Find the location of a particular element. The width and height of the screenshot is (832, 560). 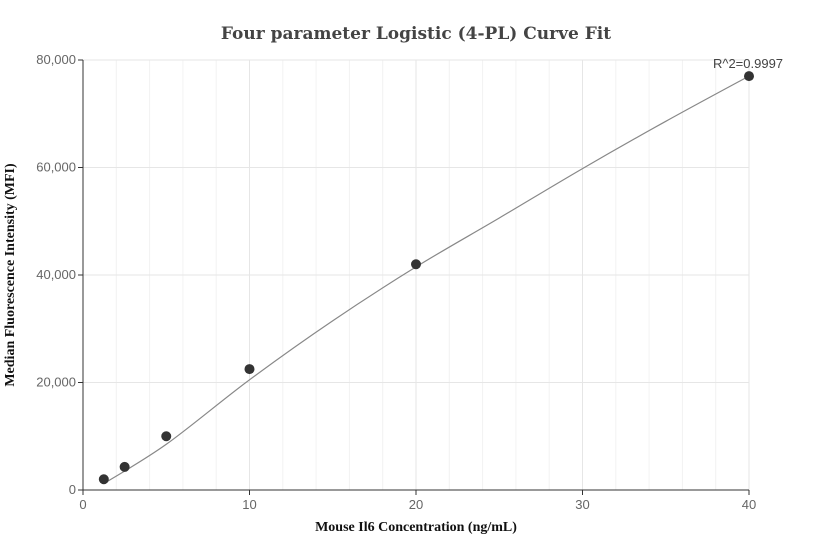

x-tick-label: 30 is located at coordinates (582, 504).